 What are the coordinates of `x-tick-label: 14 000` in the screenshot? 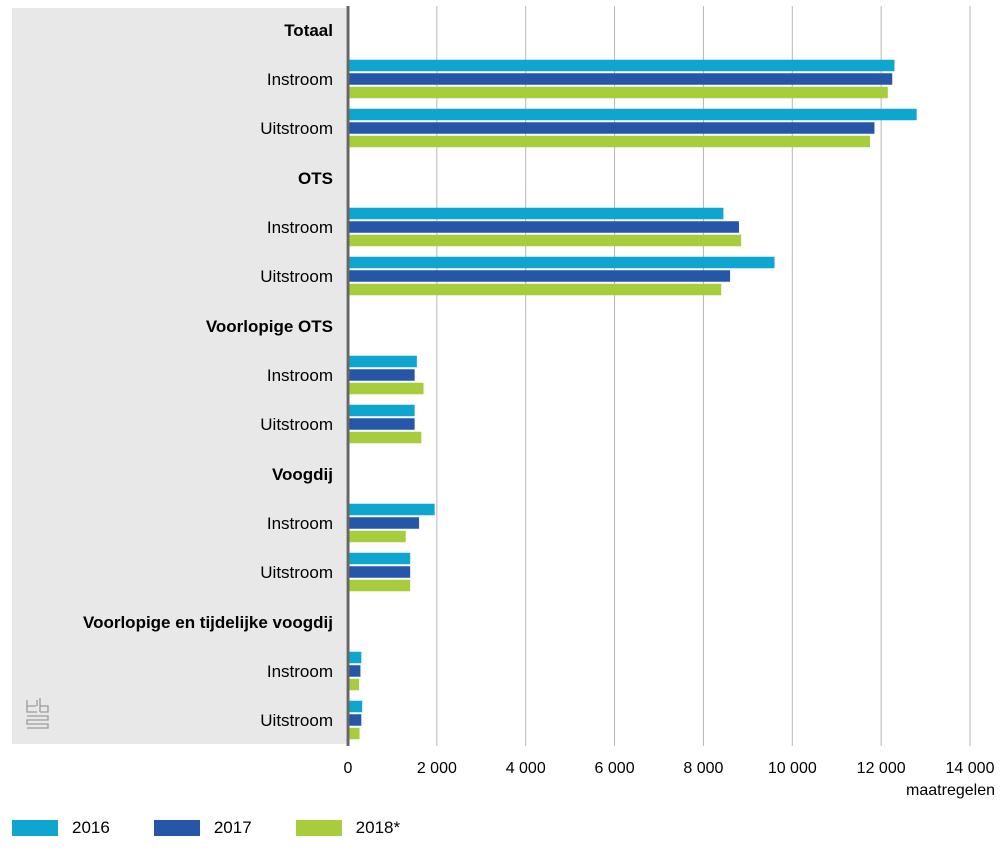 It's located at (970, 768).